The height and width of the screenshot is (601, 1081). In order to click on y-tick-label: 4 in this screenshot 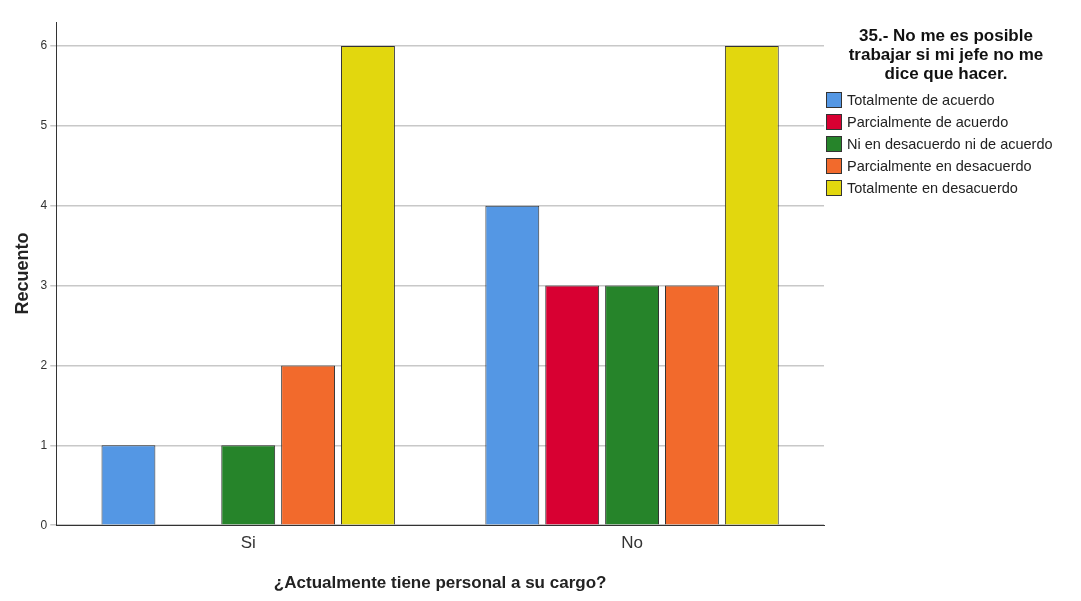, I will do `click(44, 205)`.